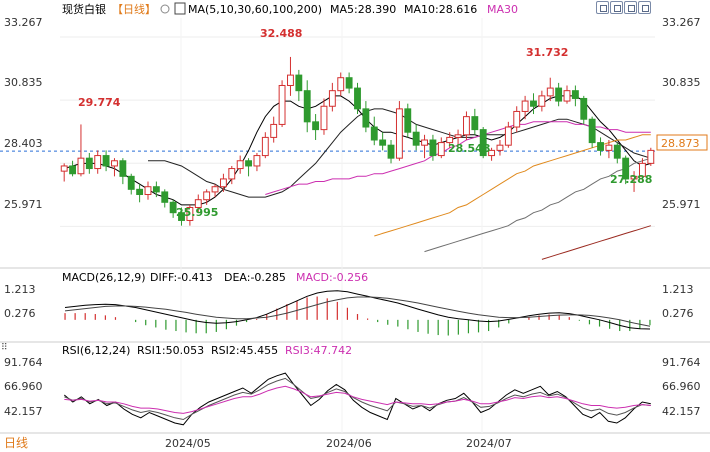 This screenshot has width=710, height=452. I want to click on rsi-panel, so click(357, 399).